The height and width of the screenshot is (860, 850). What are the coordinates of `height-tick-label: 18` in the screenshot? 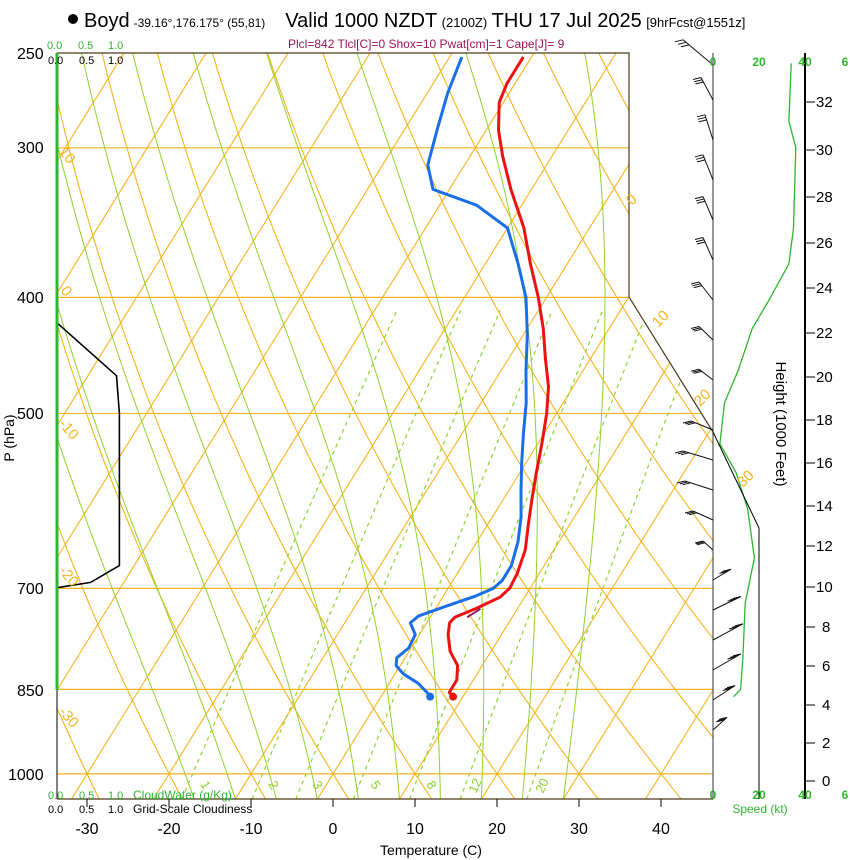 It's located at (824, 420).